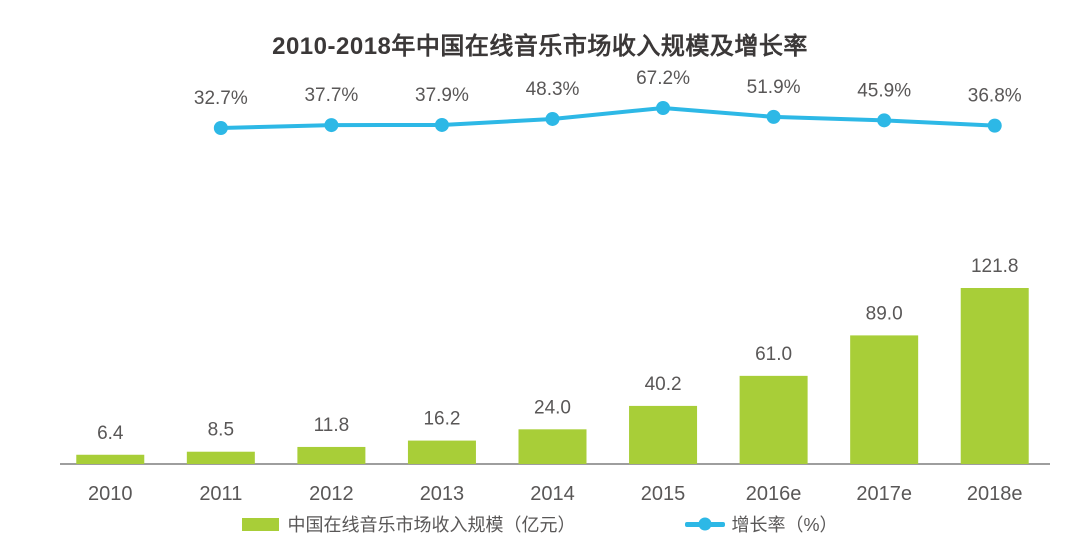 The width and height of the screenshot is (1080, 548). Describe the element at coordinates (553, 89) in the screenshot. I see `growth-value-label: 48.3%` at that location.